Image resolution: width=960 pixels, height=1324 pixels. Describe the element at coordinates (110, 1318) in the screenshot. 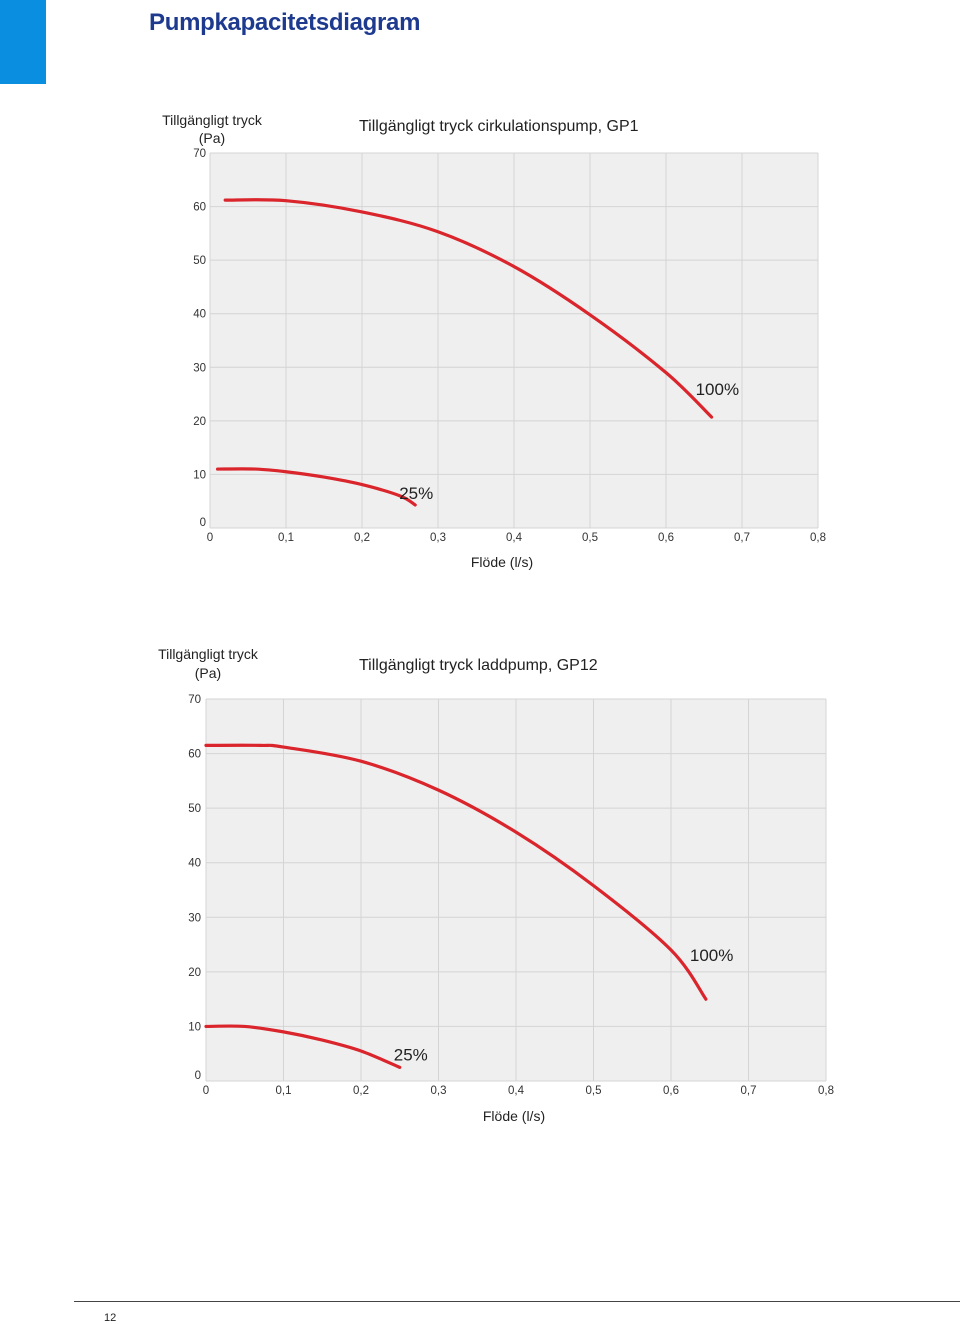

I see `page-number: 12` at that location.